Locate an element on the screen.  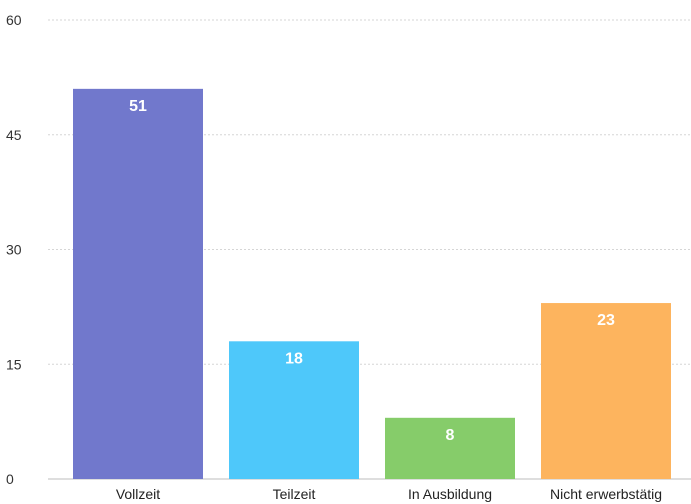
y-axis-ticks: 0 15 30 45 60 is located at coordinates (14, 249).